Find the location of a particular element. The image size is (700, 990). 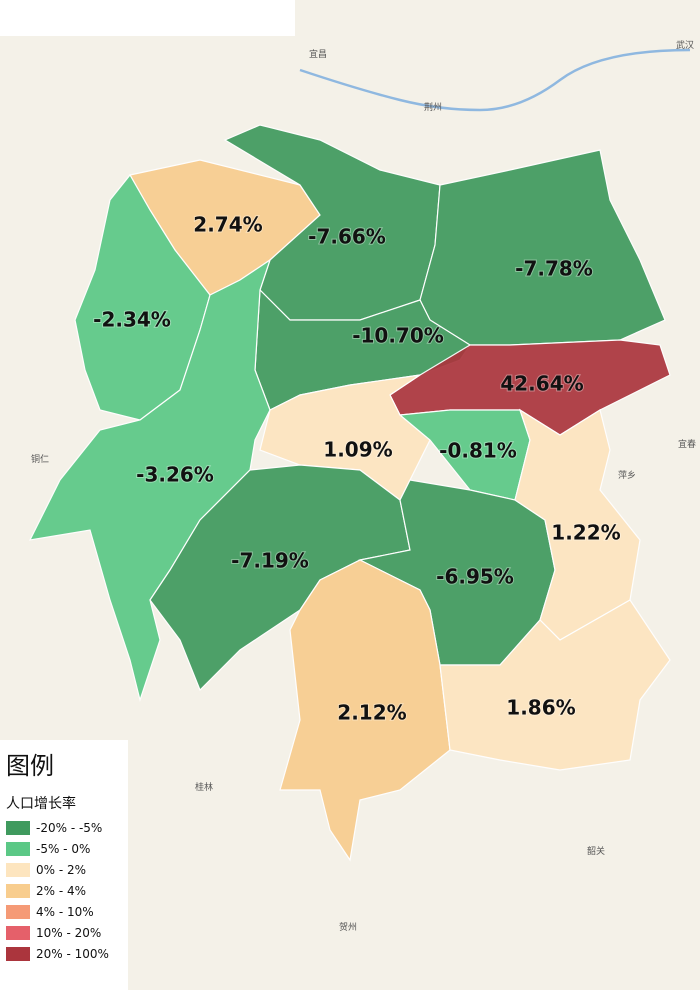

region-label: 2.12% is located at coordinates (371, 713).